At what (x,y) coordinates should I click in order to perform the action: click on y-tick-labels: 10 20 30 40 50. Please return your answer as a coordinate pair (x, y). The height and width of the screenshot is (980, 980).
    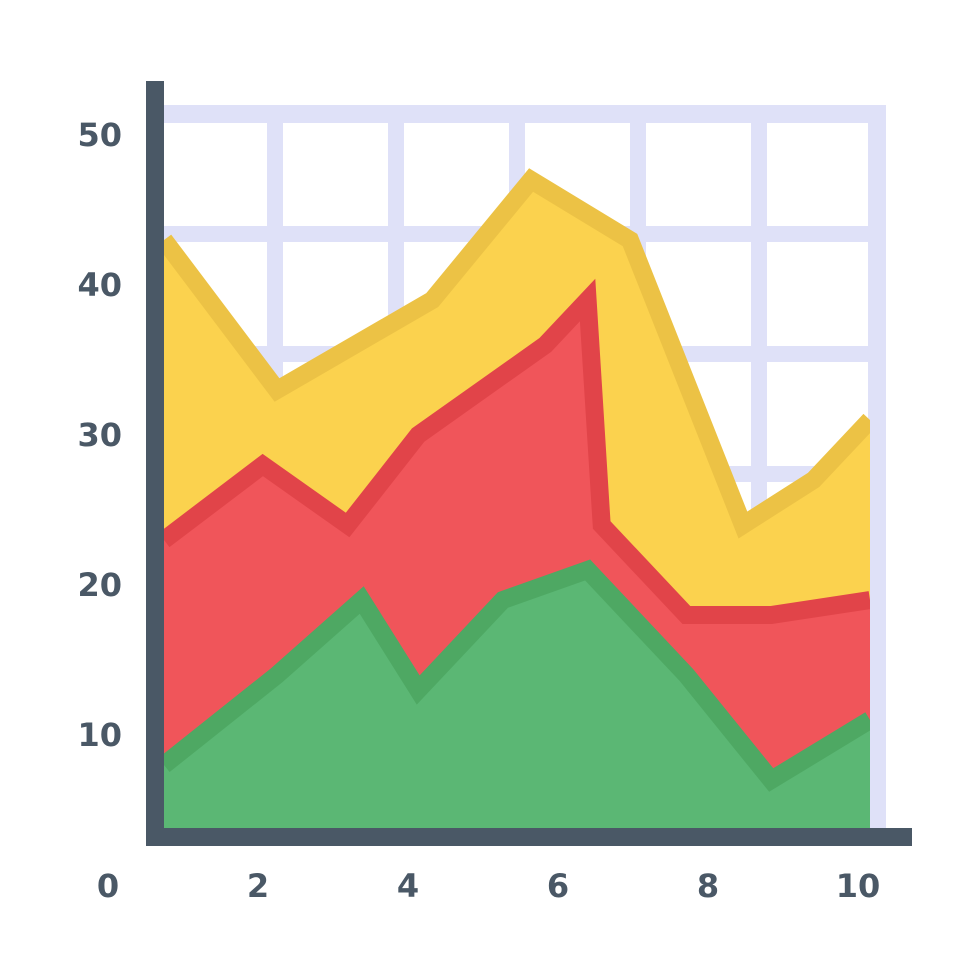
    Looking at the image, I should click on (99, 435).